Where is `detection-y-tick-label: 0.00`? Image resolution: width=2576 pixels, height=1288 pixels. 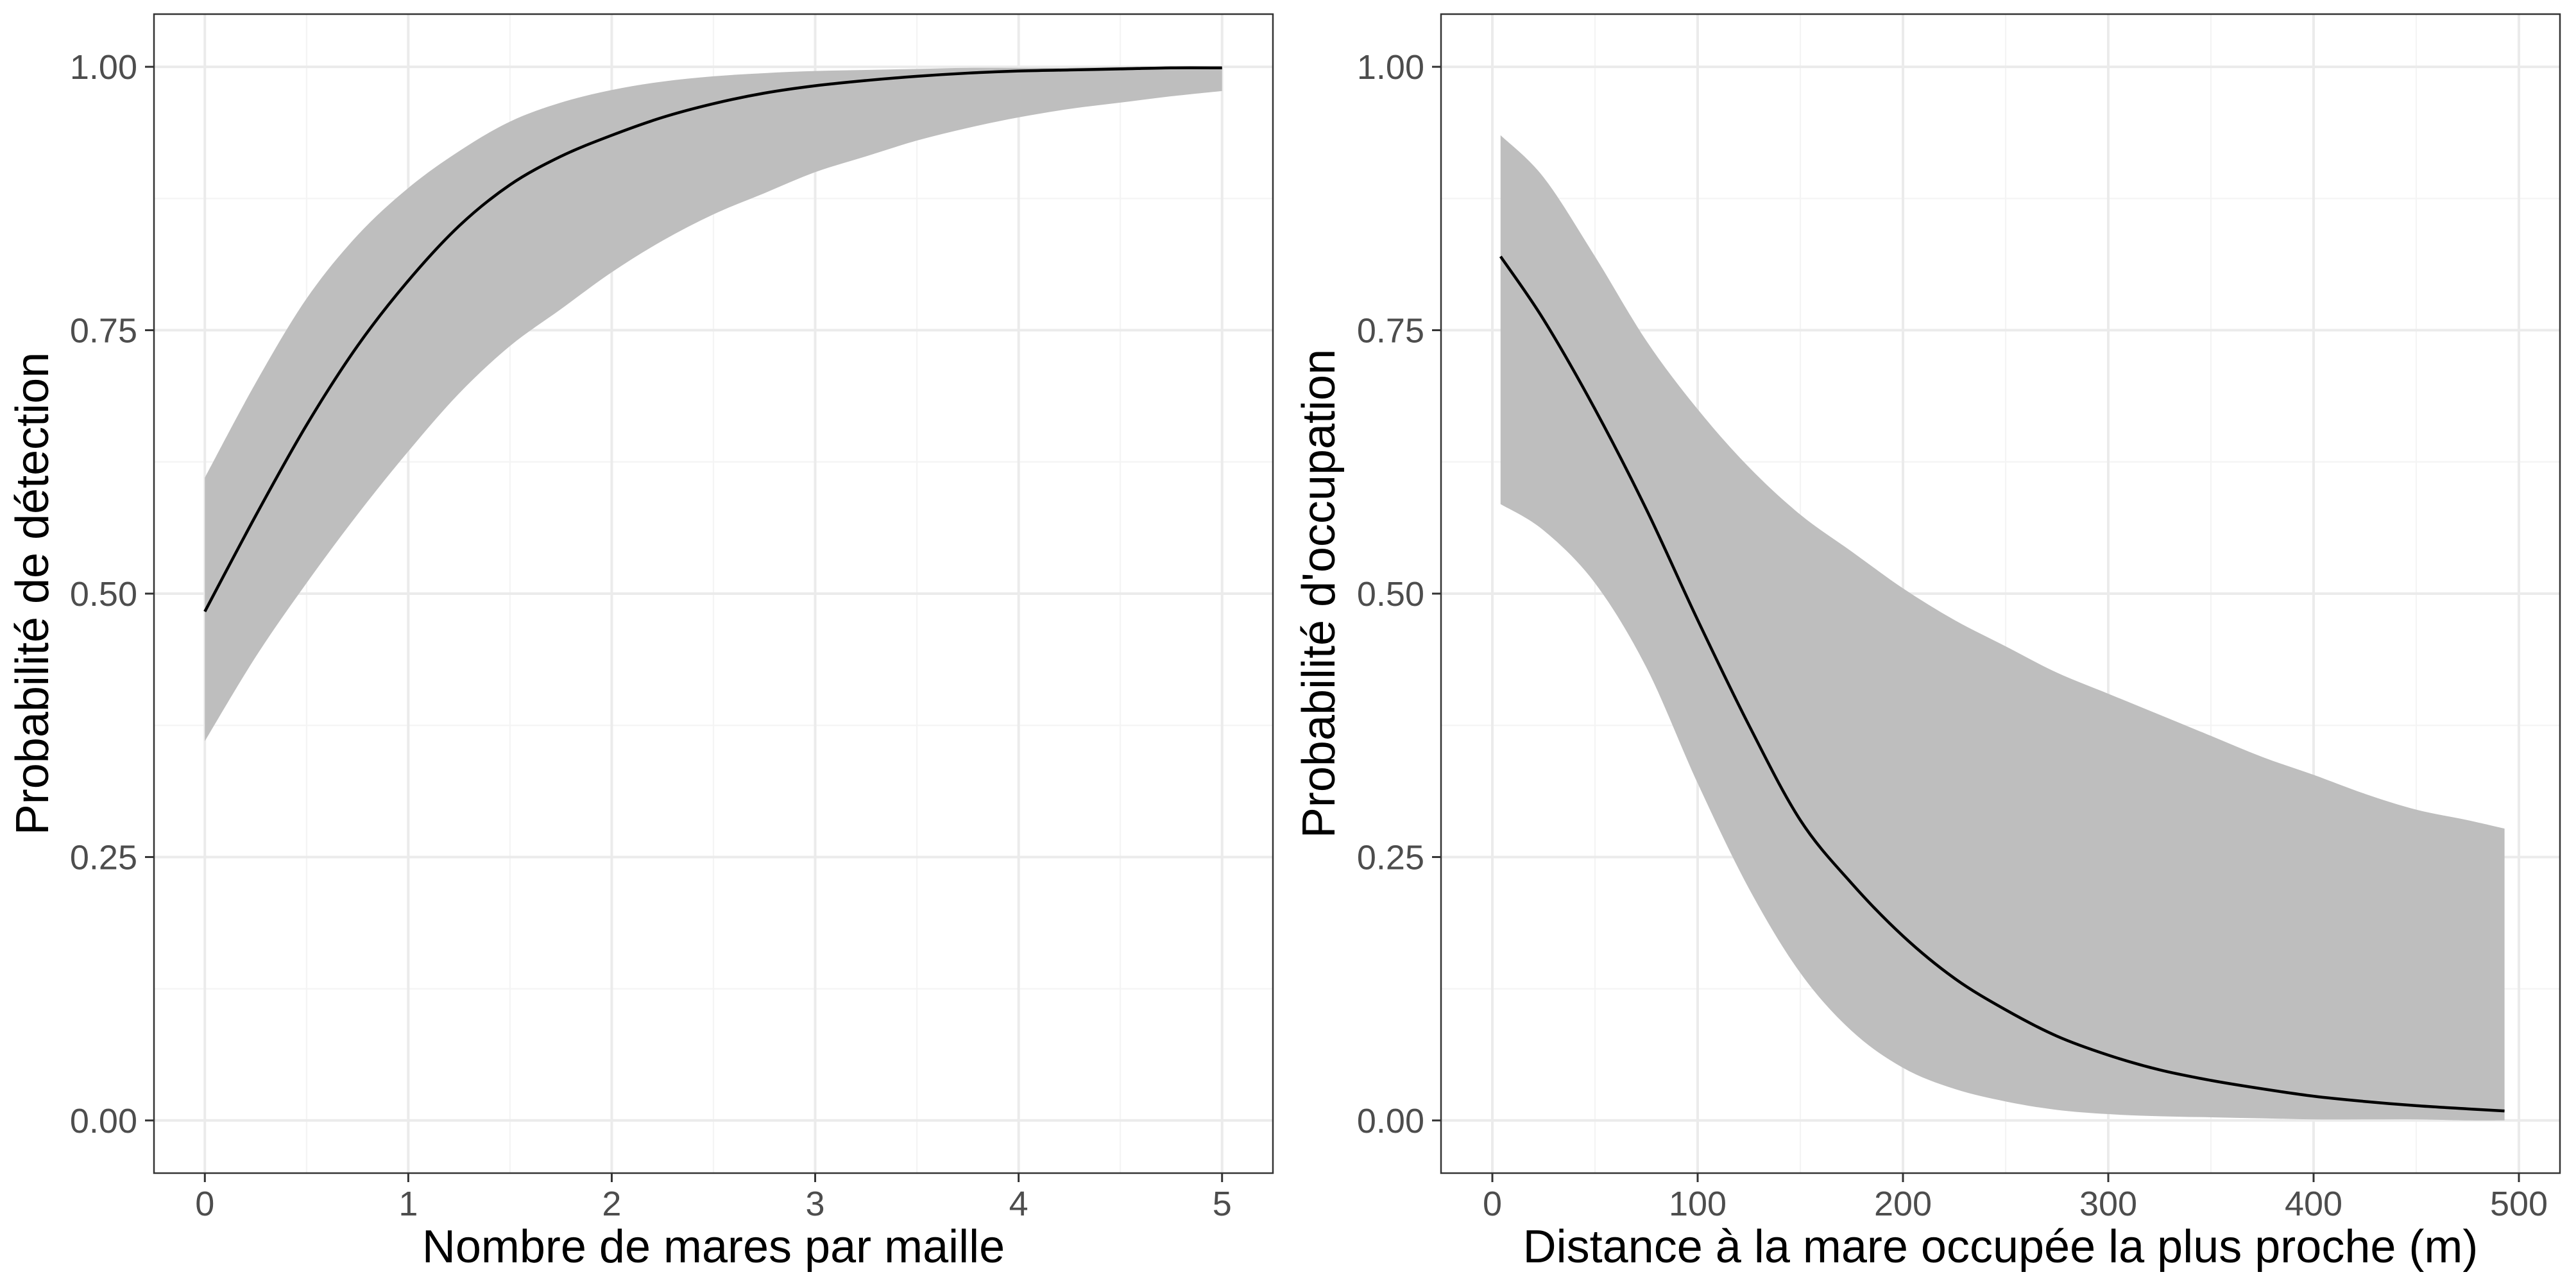
detection-y-tick-label: 0.00 is located at coordinates (104, 1121).